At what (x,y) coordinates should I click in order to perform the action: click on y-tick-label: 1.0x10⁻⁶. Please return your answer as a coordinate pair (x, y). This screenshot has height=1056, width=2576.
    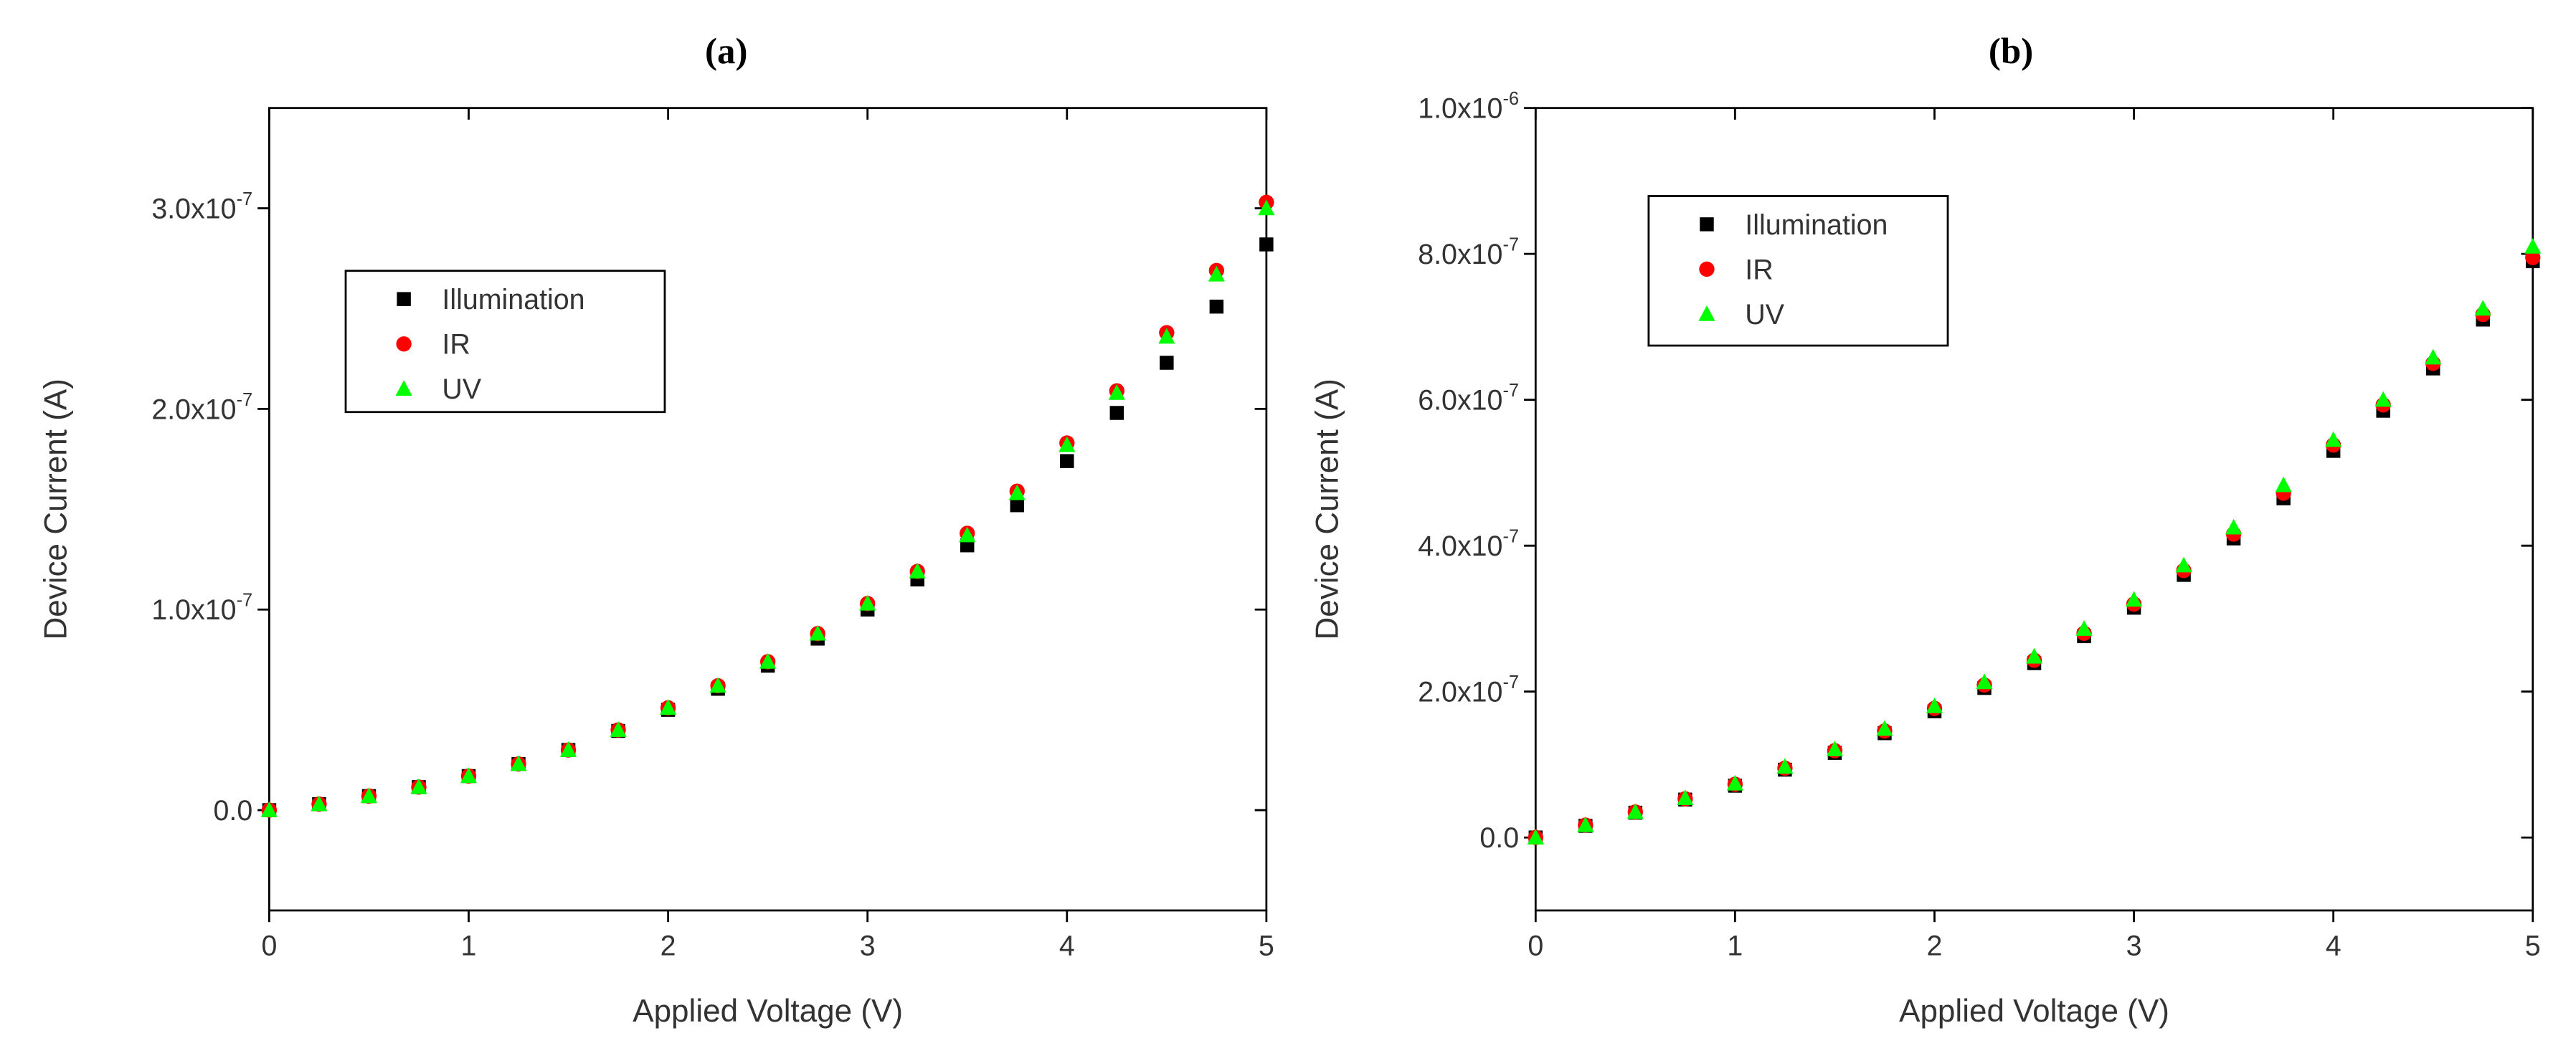
    Looking at the image, I should click on (1468, 107).